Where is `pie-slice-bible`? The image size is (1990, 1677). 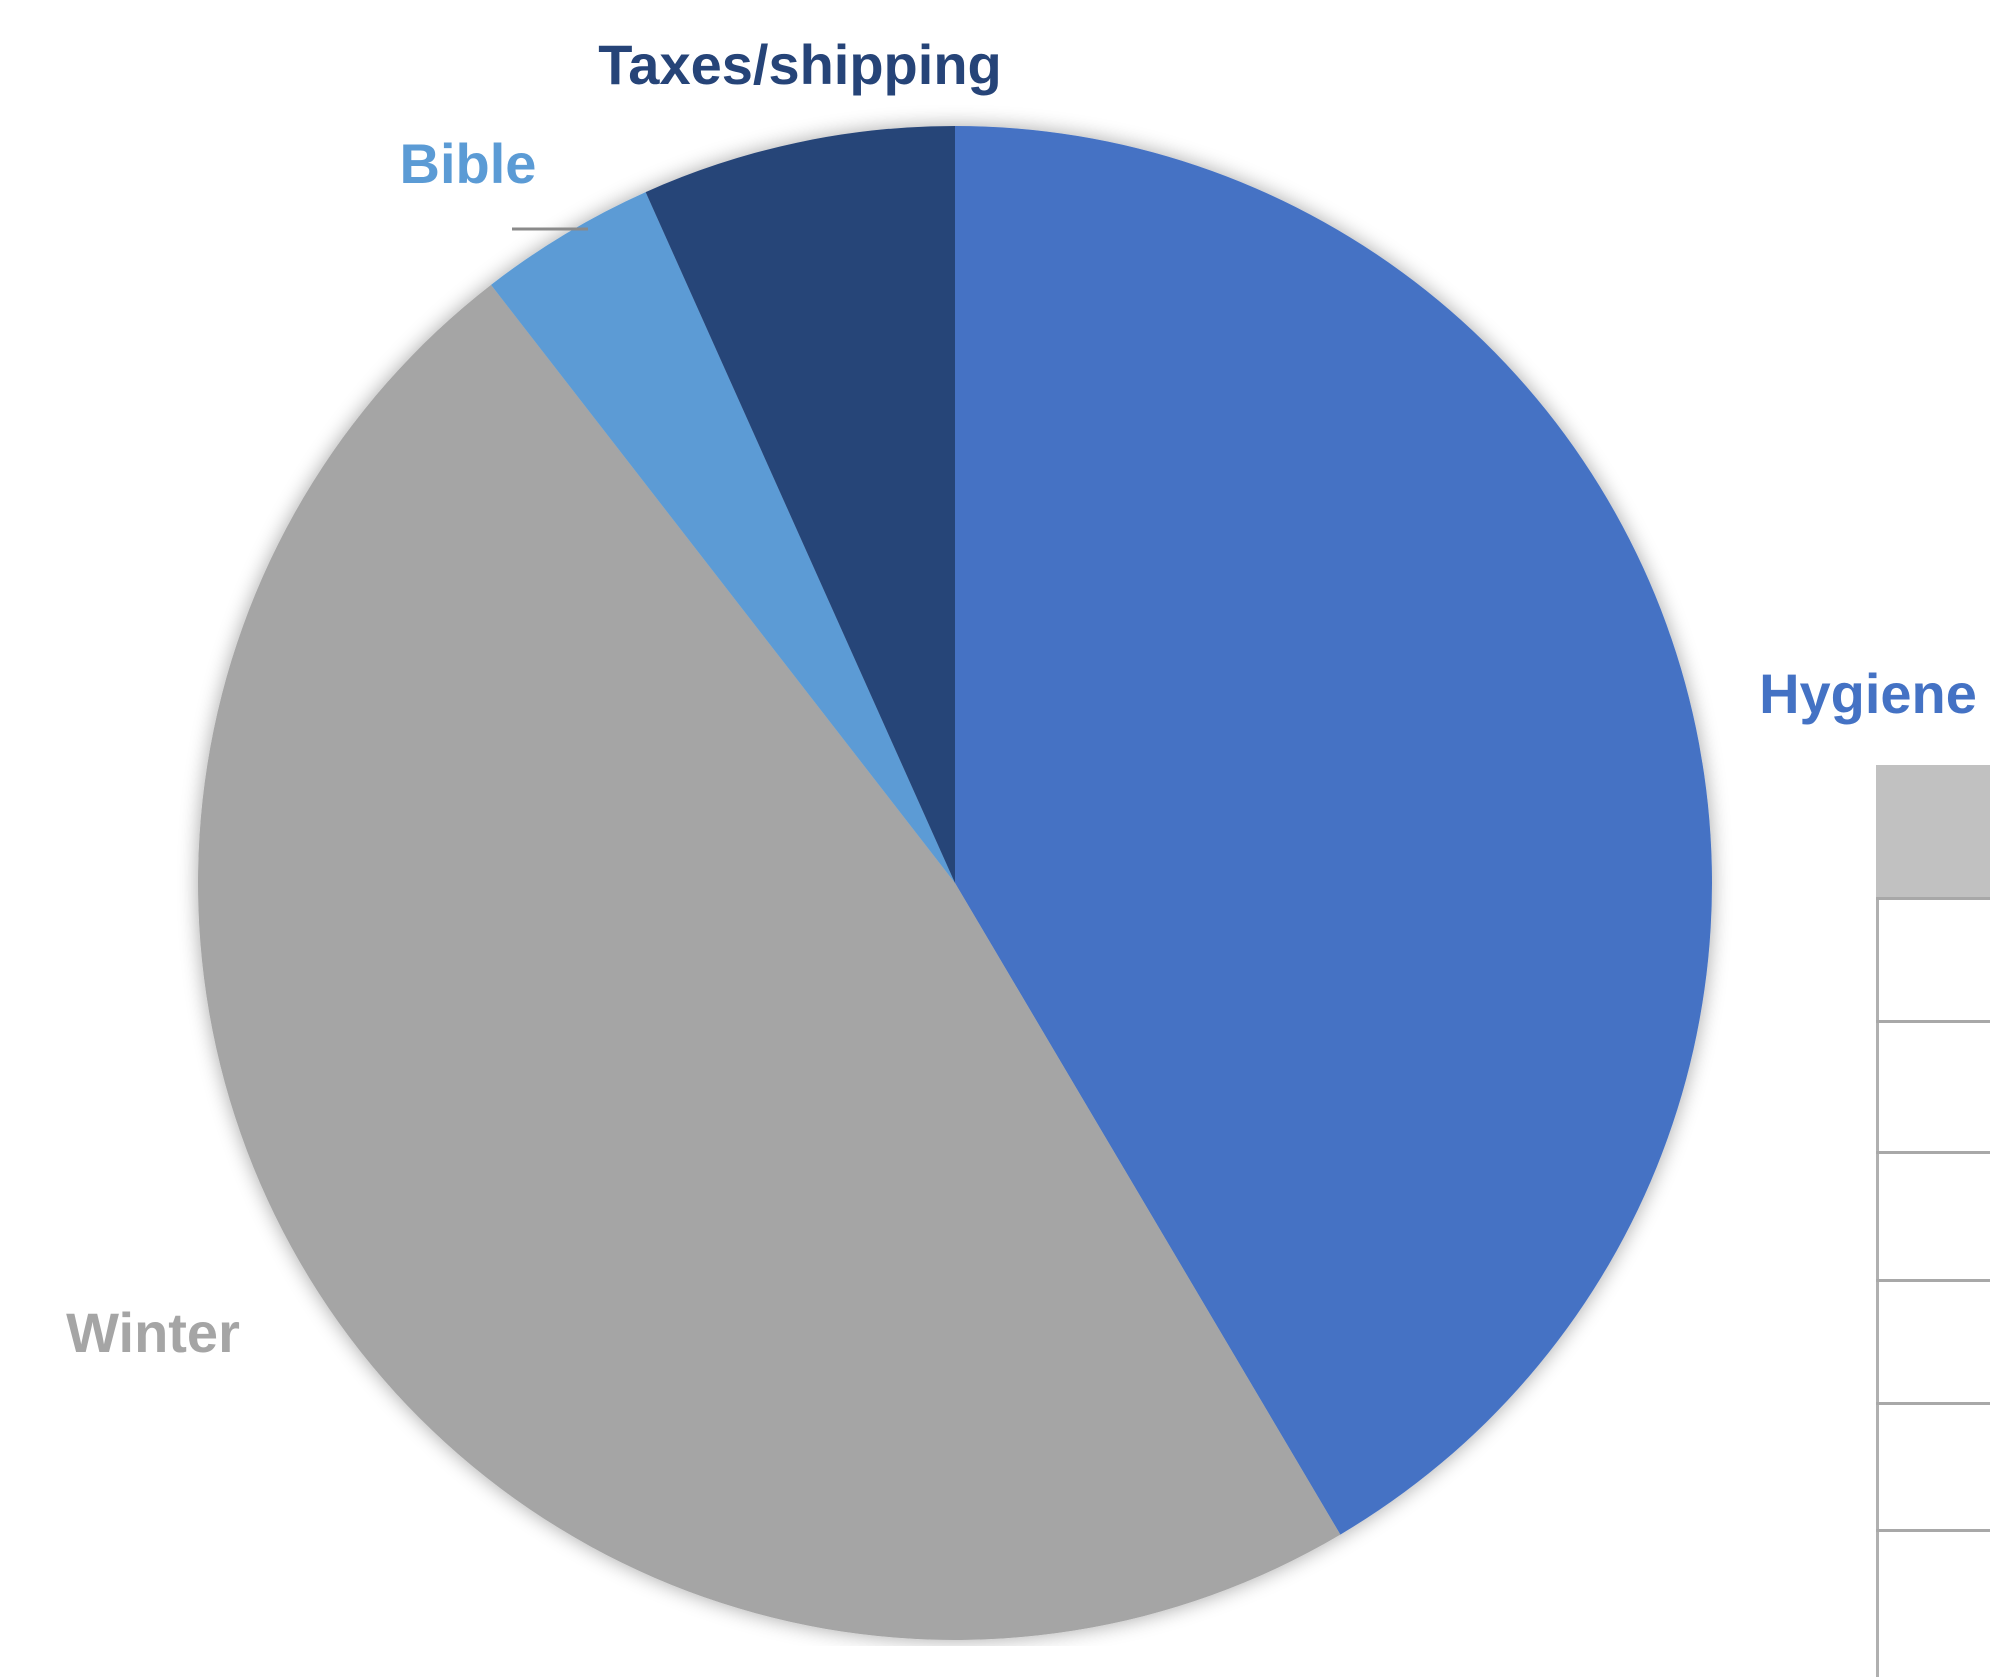 pie-slice-bible is located at coordinates (723, 538).